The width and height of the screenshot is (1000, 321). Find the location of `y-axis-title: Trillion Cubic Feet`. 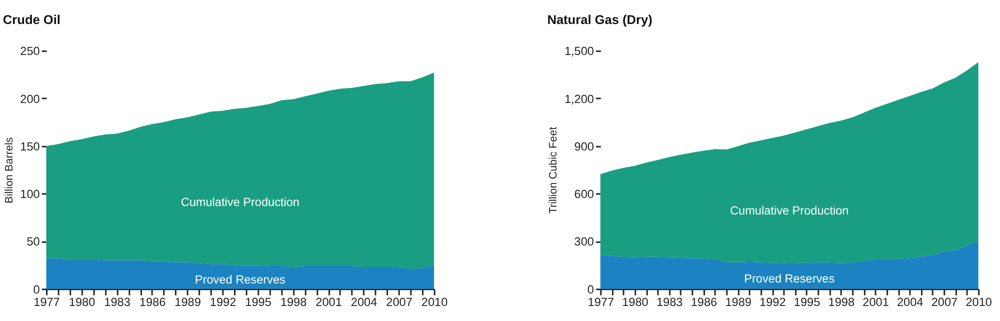

y-axis-title: Trillion Cubic Feet is located at coordinates (554, 170).